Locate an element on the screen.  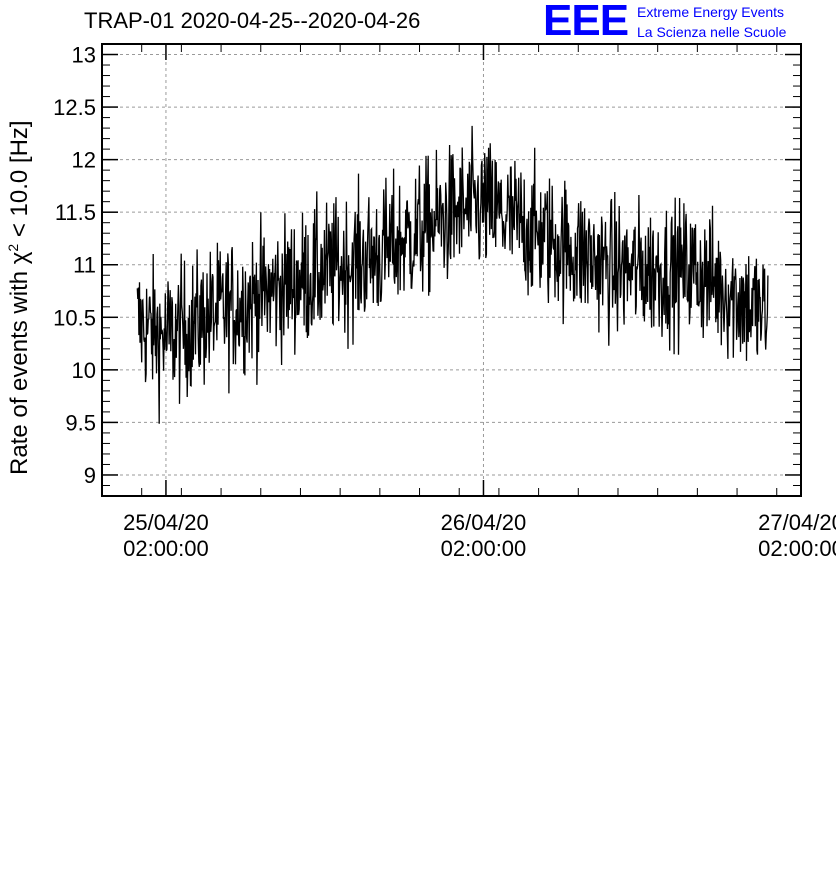
chart-title: TRAP-01 2020-04-25--2020-04-26 is located at coordinates (252, 20).